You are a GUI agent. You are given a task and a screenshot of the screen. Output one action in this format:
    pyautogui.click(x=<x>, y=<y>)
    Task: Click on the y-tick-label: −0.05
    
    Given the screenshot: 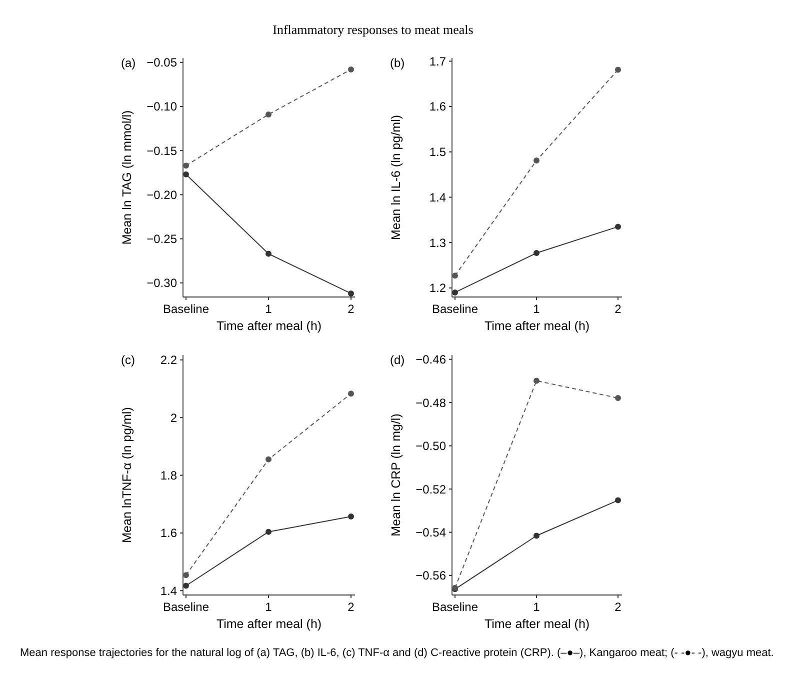 What is the action you would take?
    pyautogui.click(x=162, y=63)
    